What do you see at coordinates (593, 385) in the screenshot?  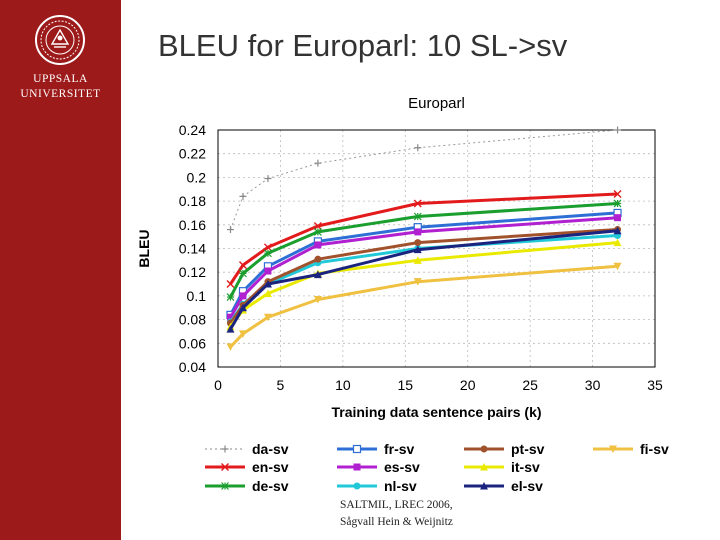 I see `x-tick-label: 30` at bounding box center [593, 385].